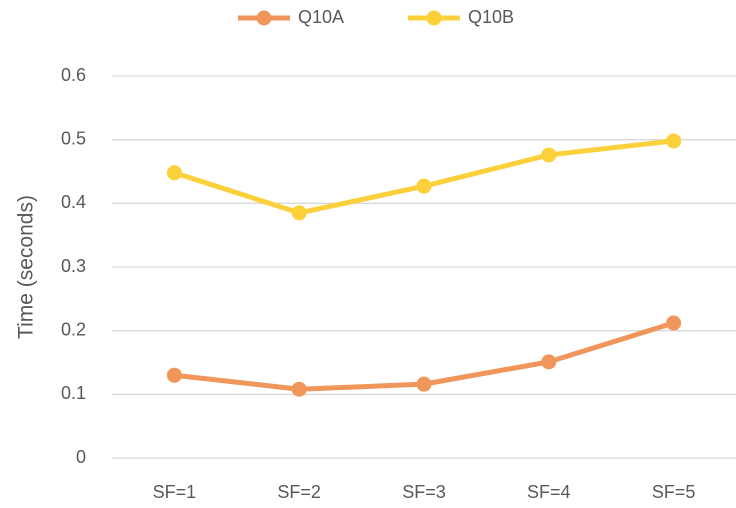 The width and height of the screenshot is (736, 508). Describe the element at coordinates (73, 202) in the screenshot. I see `y-tick-label: 0.4` at that location.